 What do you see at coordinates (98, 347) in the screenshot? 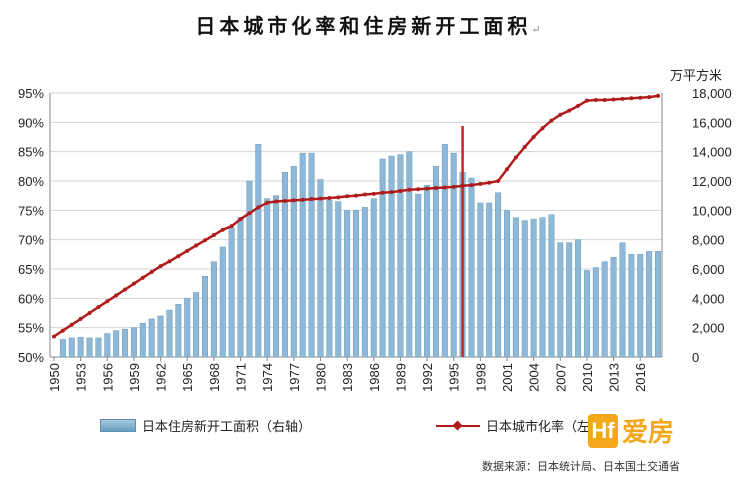
I see `bar-1955` at bounding box center [98, 347].